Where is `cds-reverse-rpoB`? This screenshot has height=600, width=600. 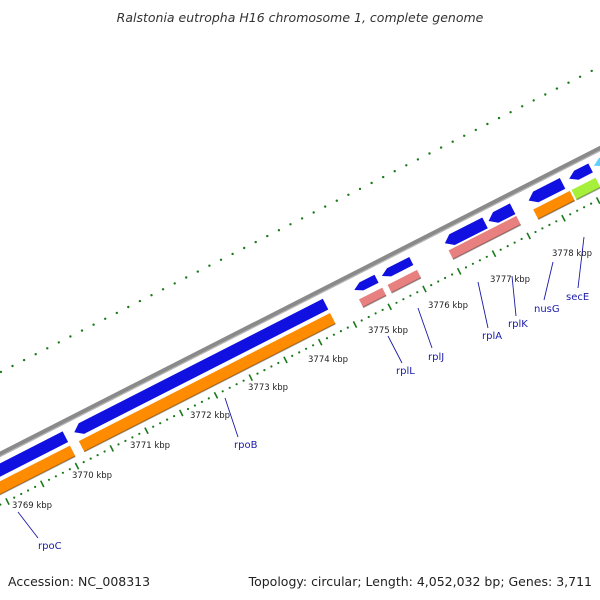 cds-reverse-rpoB is located at coordinates (207, 382).